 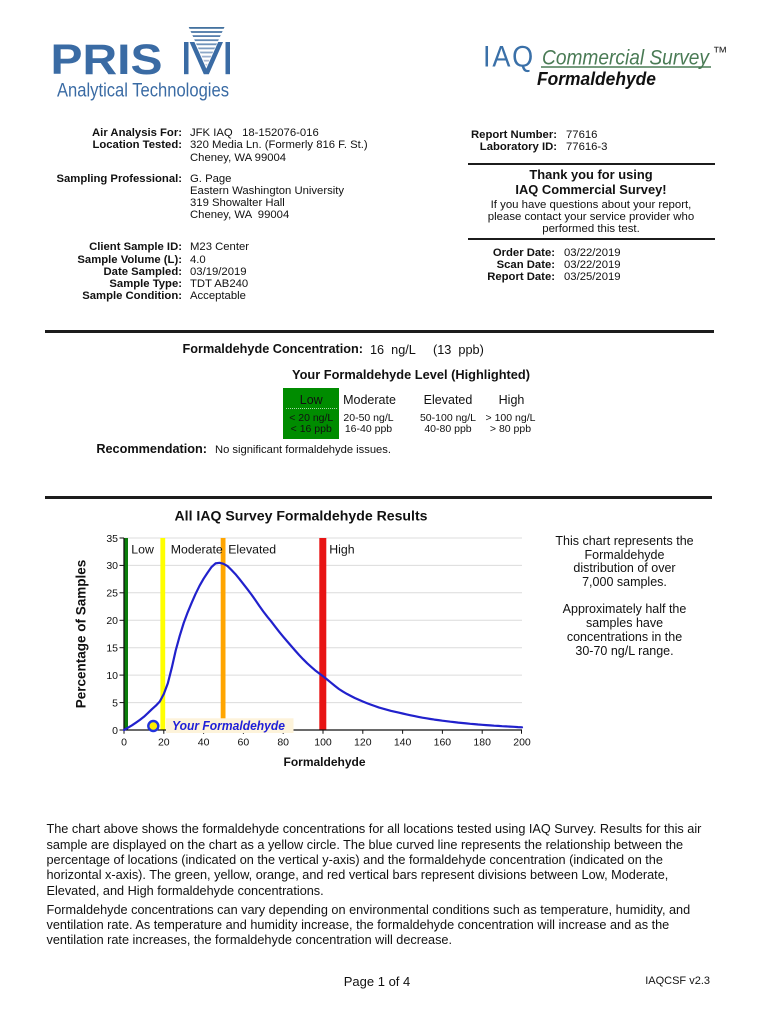 I want to click on svg-text: 35, so click(x=112, y=539).